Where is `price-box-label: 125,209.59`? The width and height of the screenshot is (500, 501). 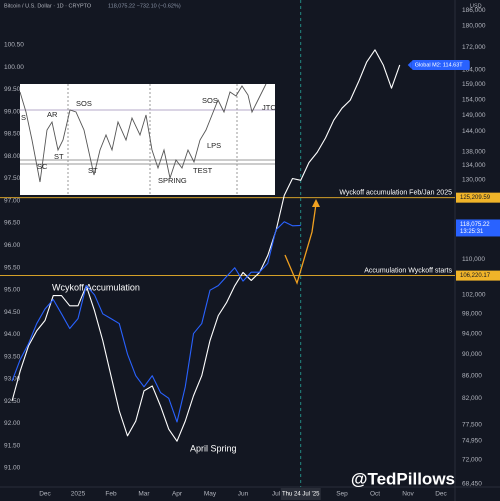 price-box-label: 125,209.59 is located at coordinates (475, 198).